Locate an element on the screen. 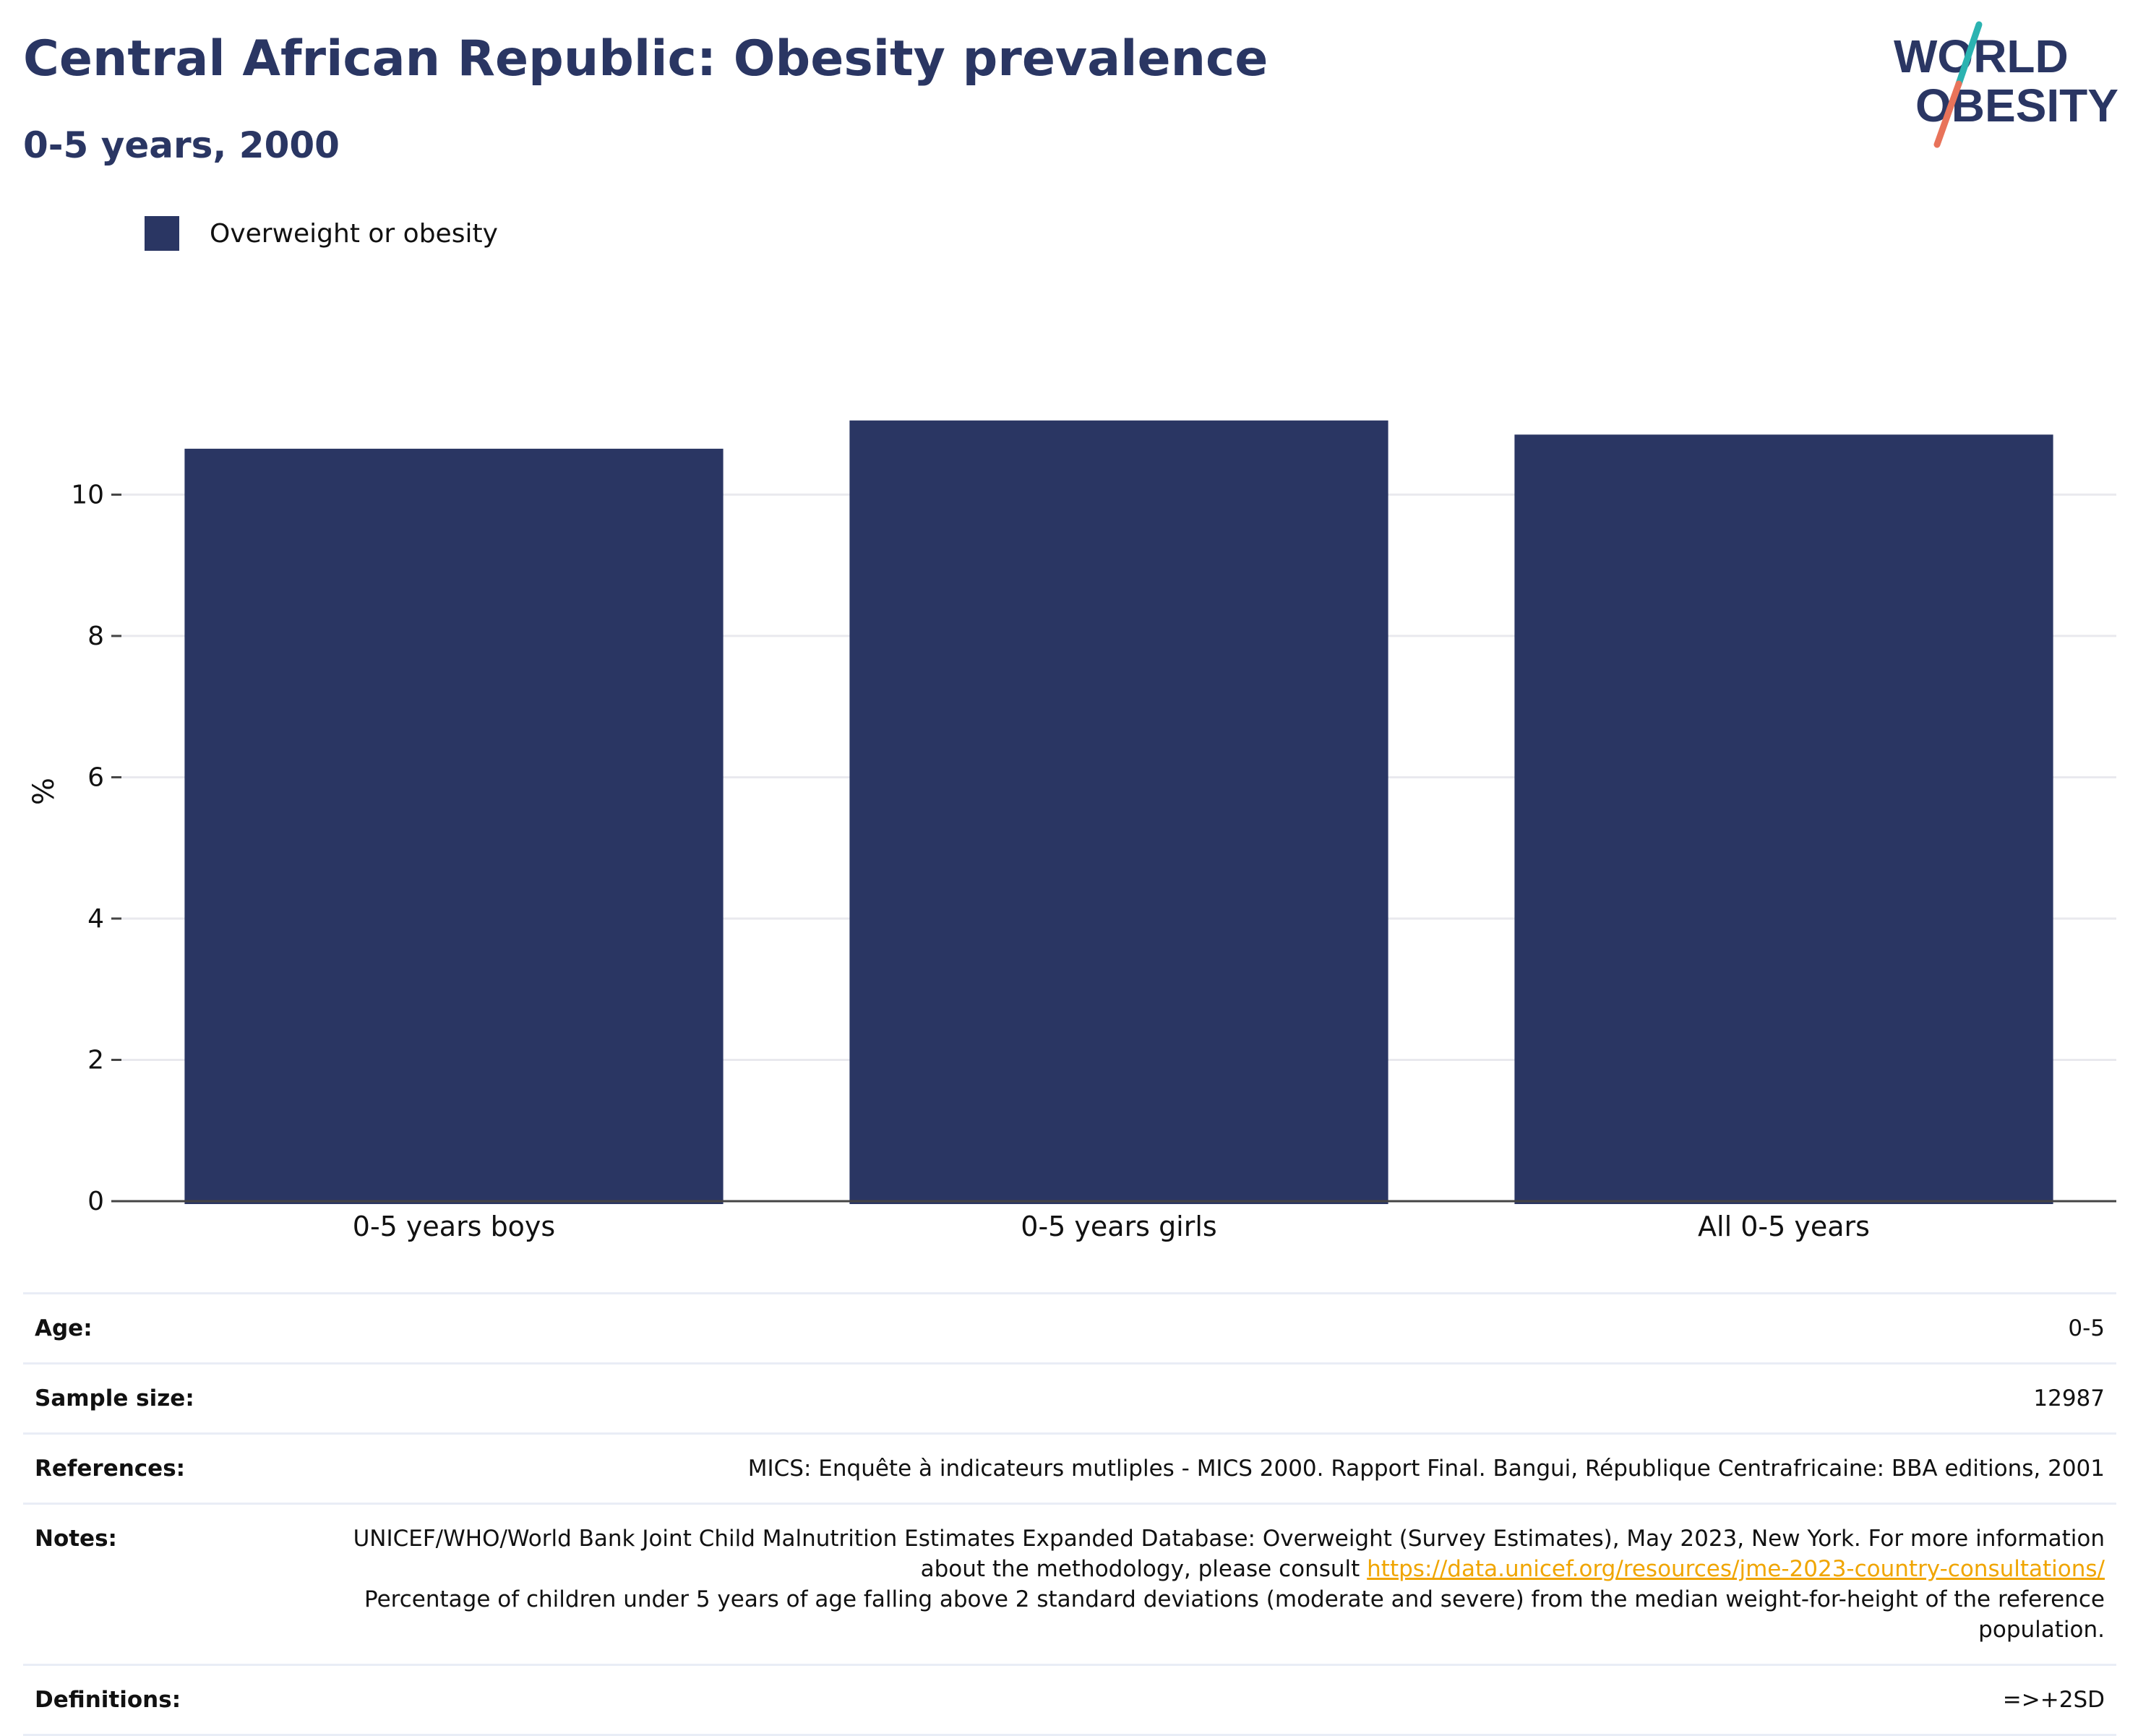  chart-legend: Overweight or obesity is located at coordinates (321, 233).